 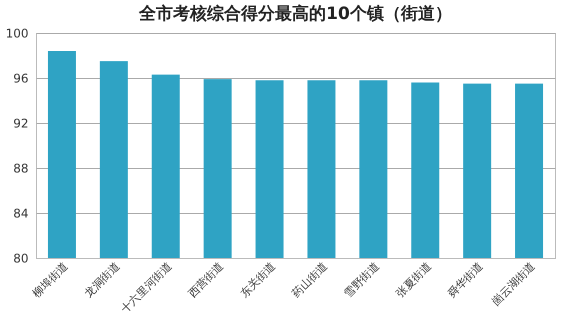 I want to click on chart-title: 全市考核综合得分最高的10个镇（街道）, so click(x=295, y=14).